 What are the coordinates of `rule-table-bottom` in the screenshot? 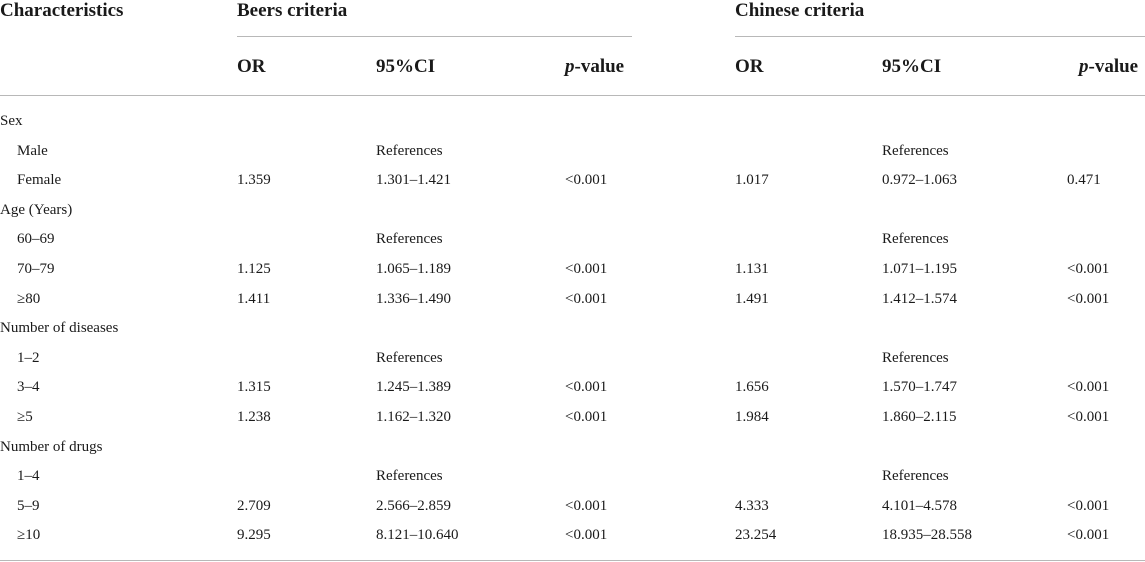 It's located at (572, 560).